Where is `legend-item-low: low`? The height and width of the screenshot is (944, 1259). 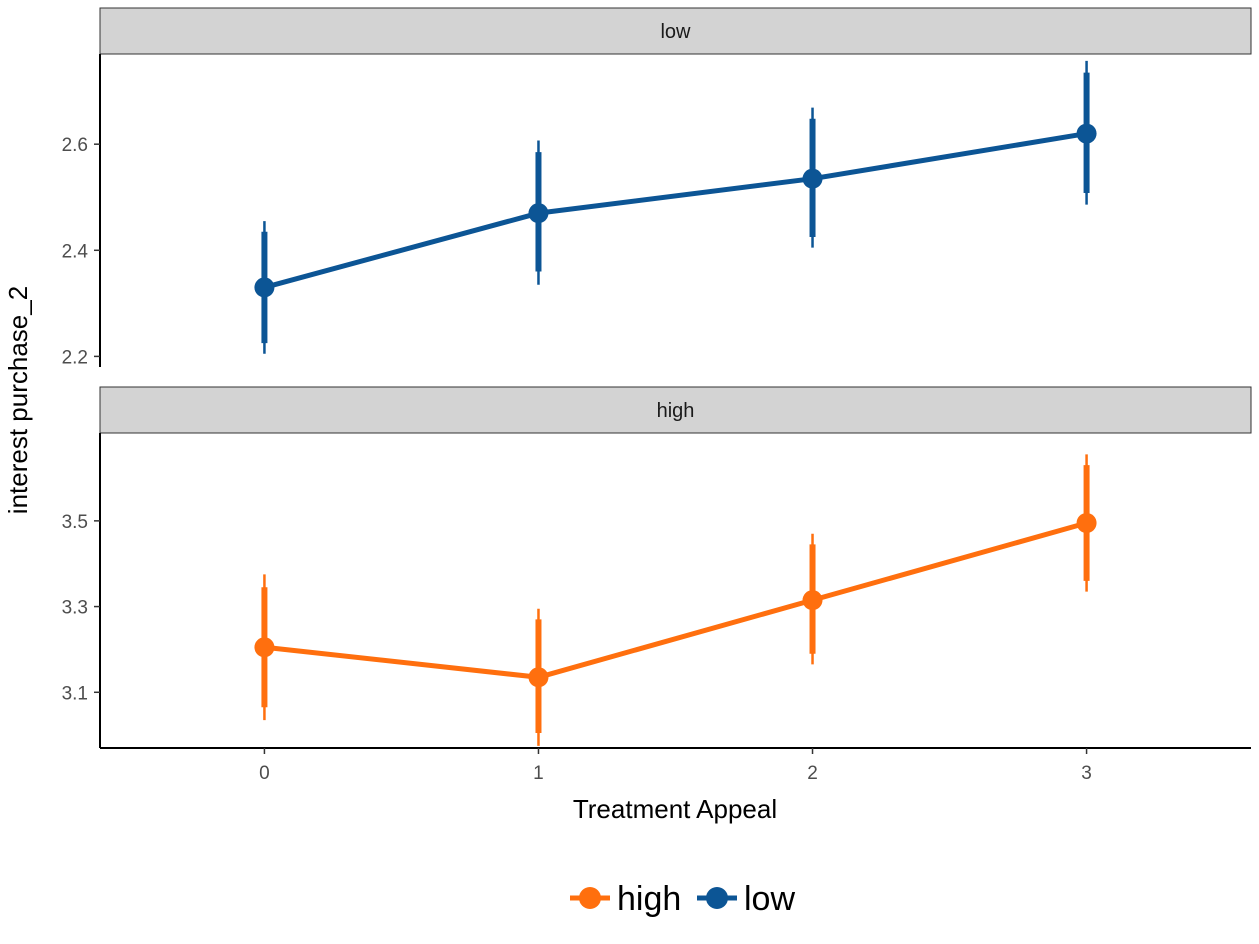
legend-item-low: low is located at coordinates (746, 899).